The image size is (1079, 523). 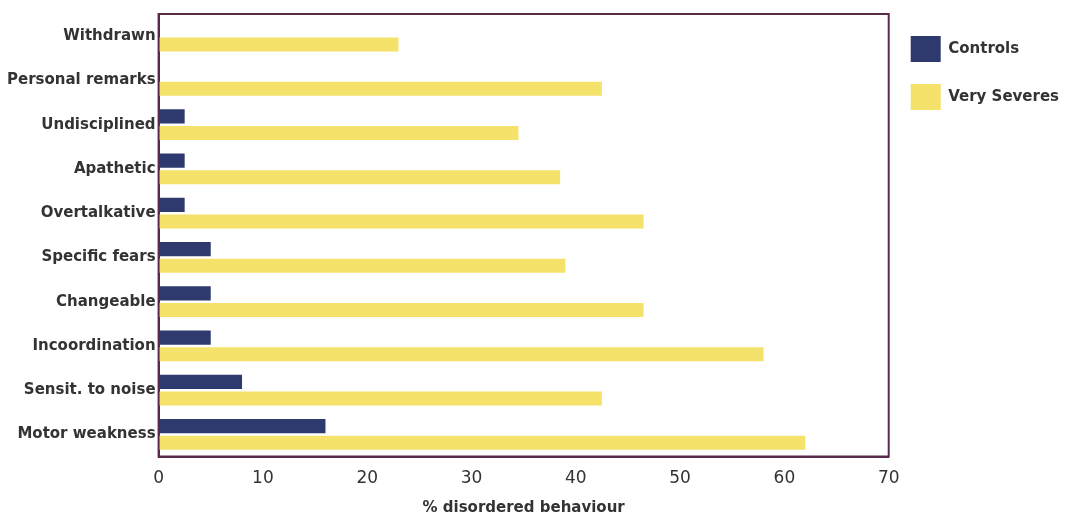 What do you see at coordinates (98, 123) in the screenshot?
I see `y-tick-label: Undisciplined` at bounding box center [98, 123].